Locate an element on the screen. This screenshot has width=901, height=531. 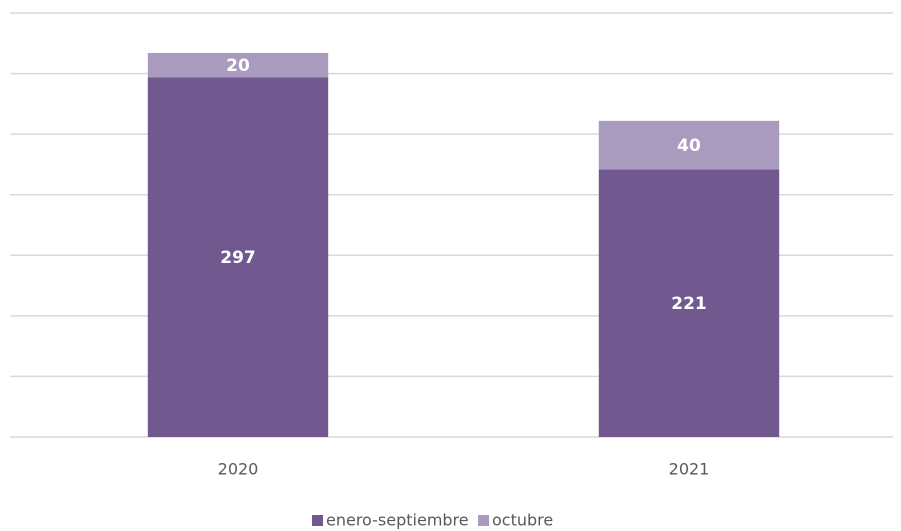
data-label: 20 is located at coordinates (238, 66).